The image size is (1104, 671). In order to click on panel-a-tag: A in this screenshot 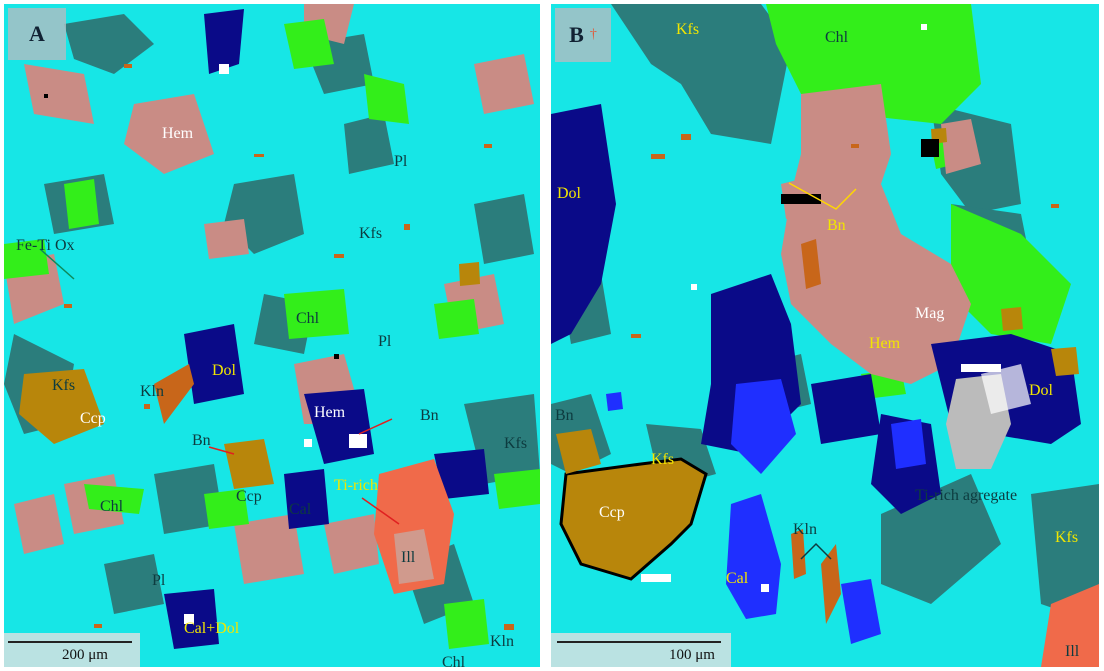, I will do `click(37, 34)`.